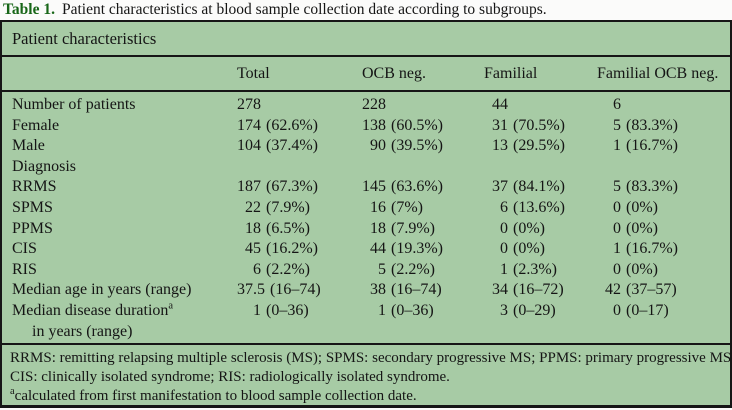  What do you see at coordinates (647, 310) in the screenshot?
I see `value-detail: (0–17)` at bounding box center [647, 310].